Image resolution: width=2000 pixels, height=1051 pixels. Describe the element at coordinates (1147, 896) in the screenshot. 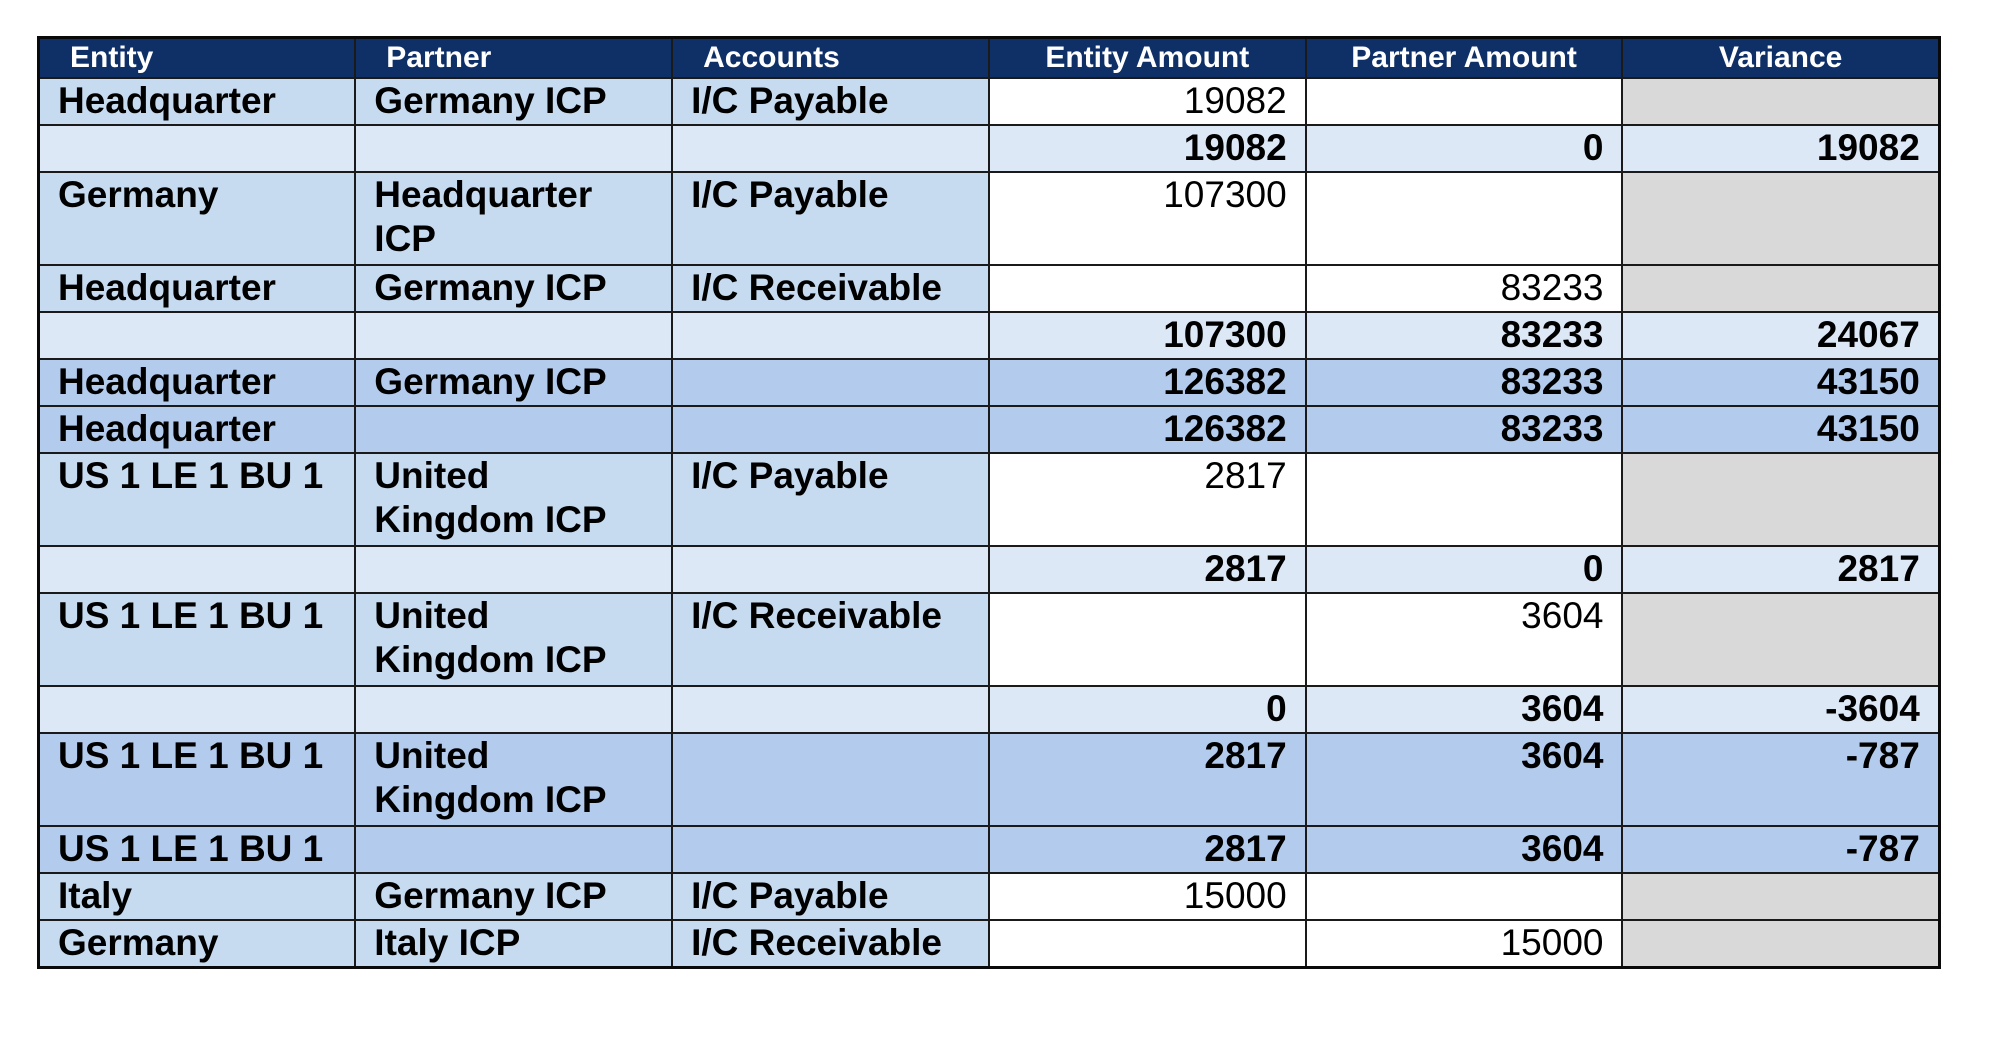

I see `entity-amount-cell: 15000` at that location.